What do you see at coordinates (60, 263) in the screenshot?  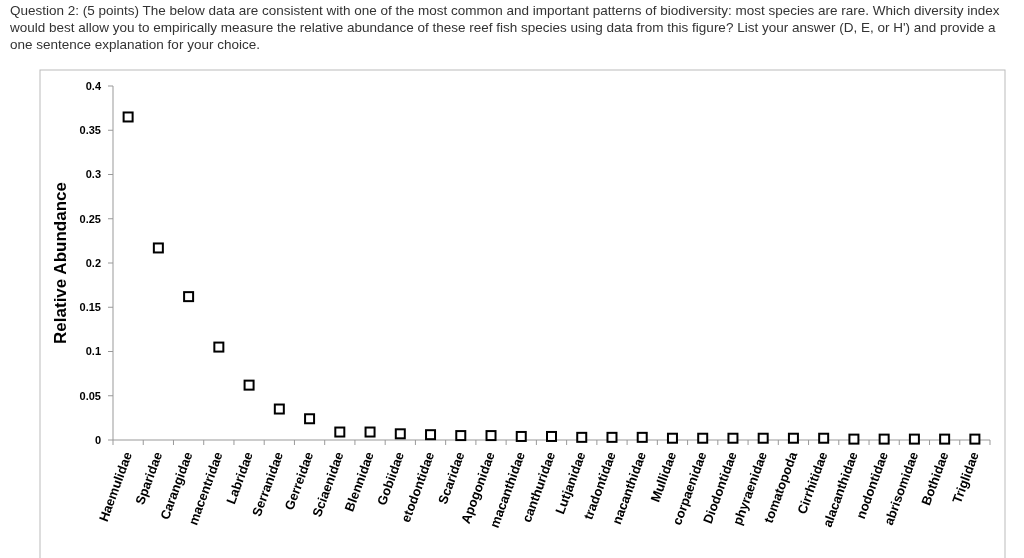 I see `y-axis-title: Relative Abundance` at bounding box center [60, 263].